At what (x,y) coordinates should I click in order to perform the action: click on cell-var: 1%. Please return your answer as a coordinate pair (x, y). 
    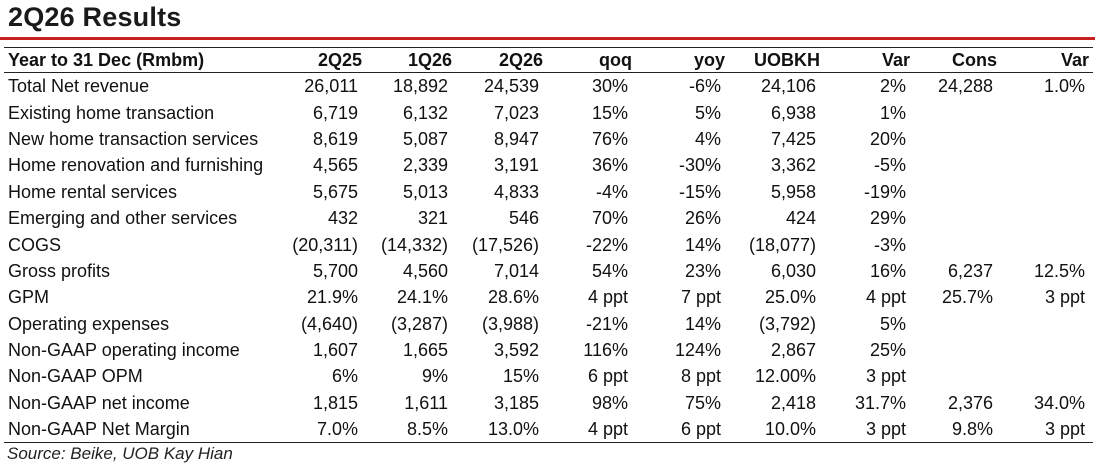
    Looking at the image, I should click on (892, 112).